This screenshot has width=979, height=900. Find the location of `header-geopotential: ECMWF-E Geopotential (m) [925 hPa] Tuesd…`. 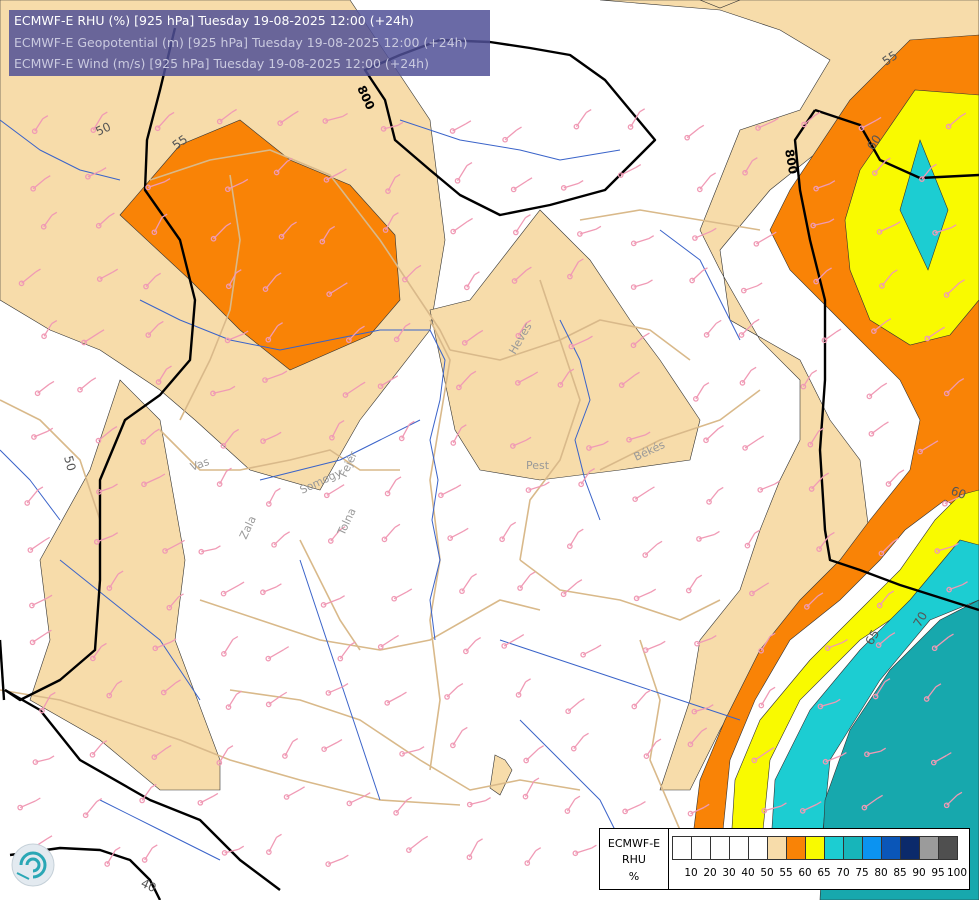

header-geopotential: ECMWF-E Geopotential (m) [925 hPa] Tuesd… is located at coordinates (241, 42).